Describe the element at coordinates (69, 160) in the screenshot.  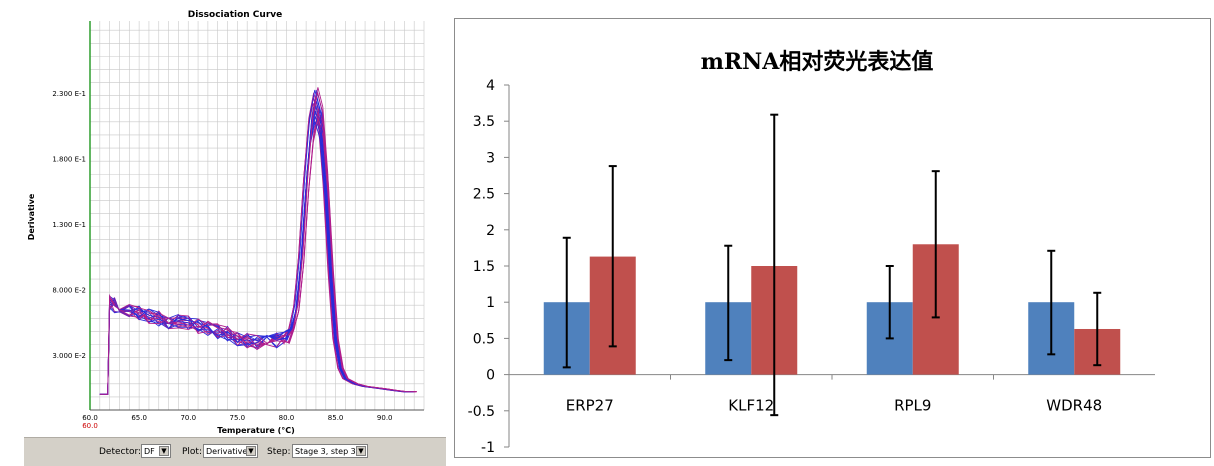
I see `y-tick-label: 1.800 E-1` at that location.